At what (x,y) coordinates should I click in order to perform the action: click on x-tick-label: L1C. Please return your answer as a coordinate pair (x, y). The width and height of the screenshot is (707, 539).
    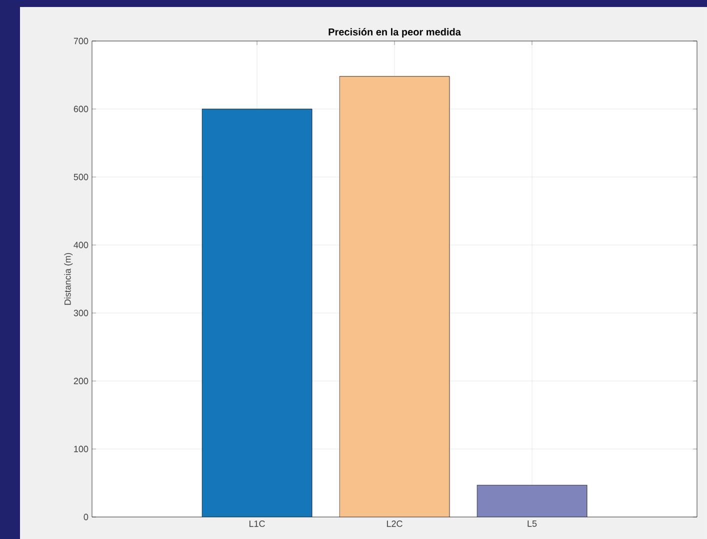
    Looking at the image, I should click on (257, 523).